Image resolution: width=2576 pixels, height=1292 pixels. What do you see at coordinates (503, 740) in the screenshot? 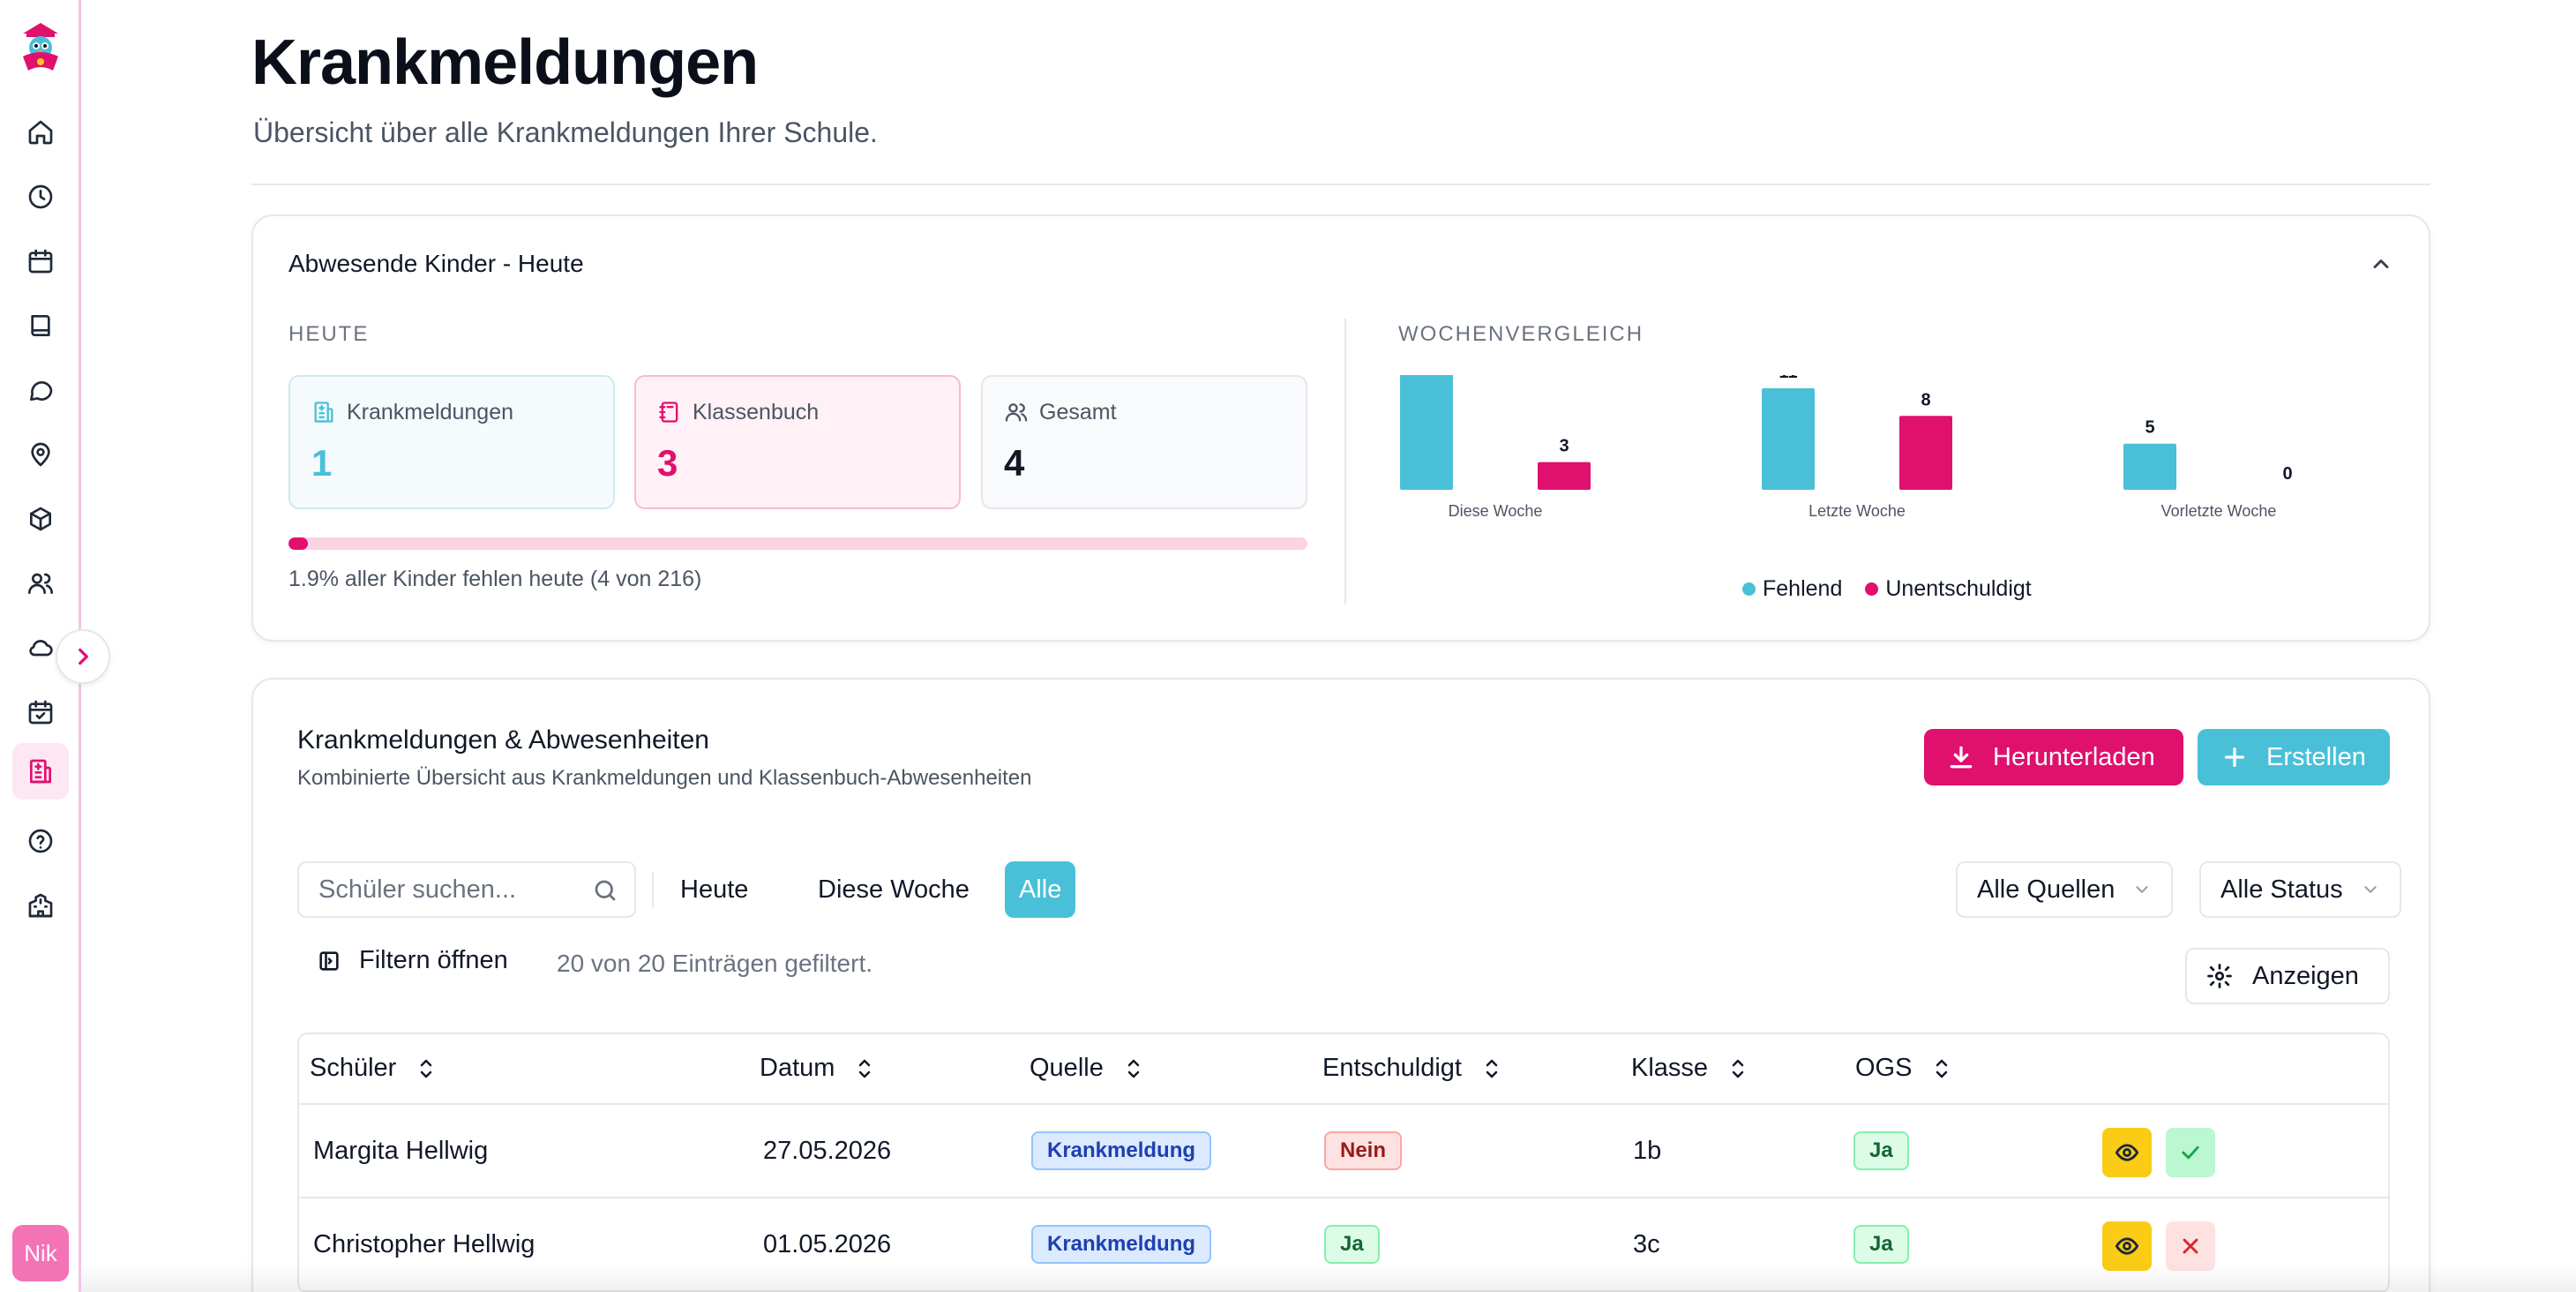
I see `list-title: Krankmeldungen & Abwesenheiten` at bounding box center [503, 740].